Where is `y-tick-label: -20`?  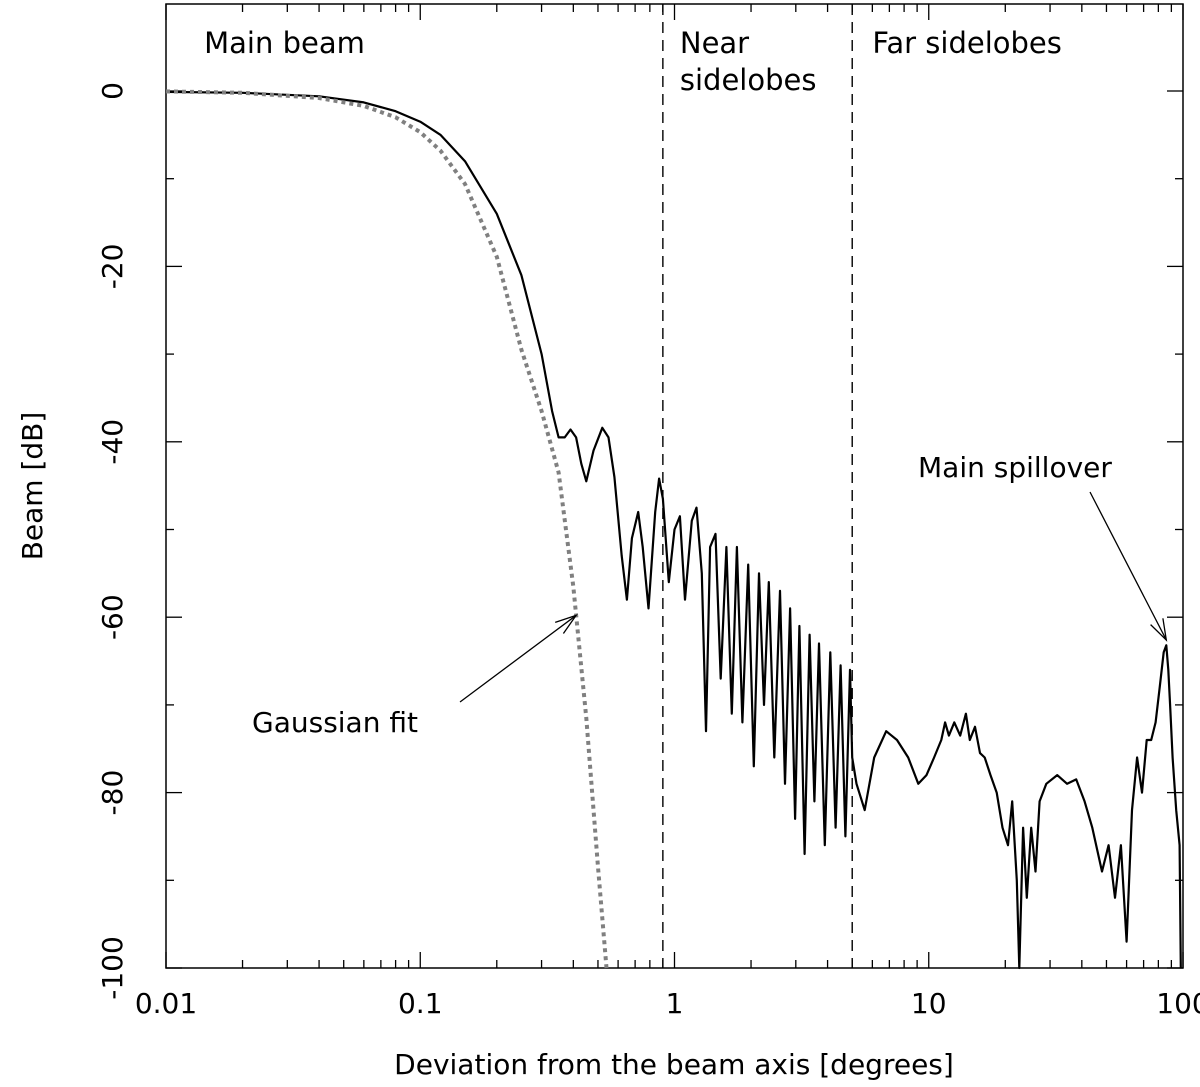
y-tick-label: -20 is located at coordinates (112, 267).